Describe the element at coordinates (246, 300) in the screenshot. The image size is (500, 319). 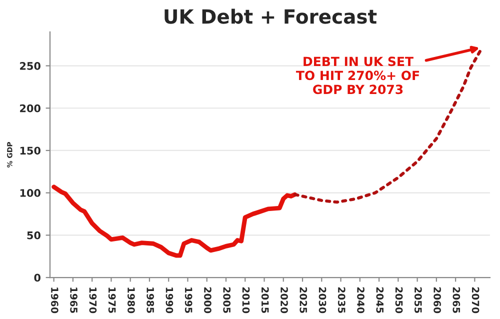
I see `x-tick-label: 2010` at that location.